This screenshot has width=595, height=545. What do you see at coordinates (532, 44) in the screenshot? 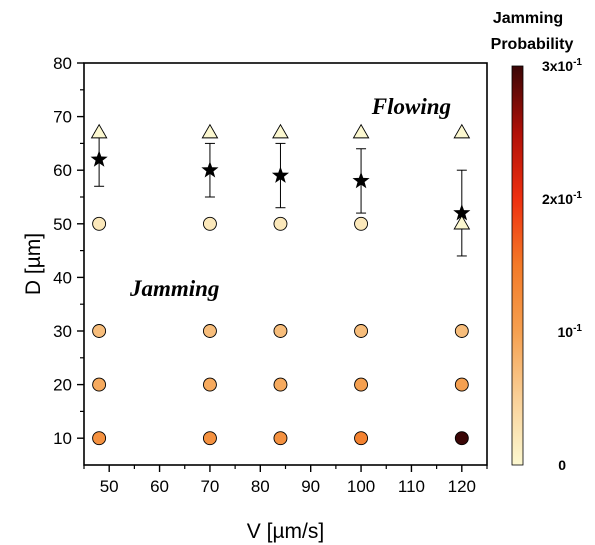
I see `colorbar-title-line-2: Probability` at bounding box center [532, 44].